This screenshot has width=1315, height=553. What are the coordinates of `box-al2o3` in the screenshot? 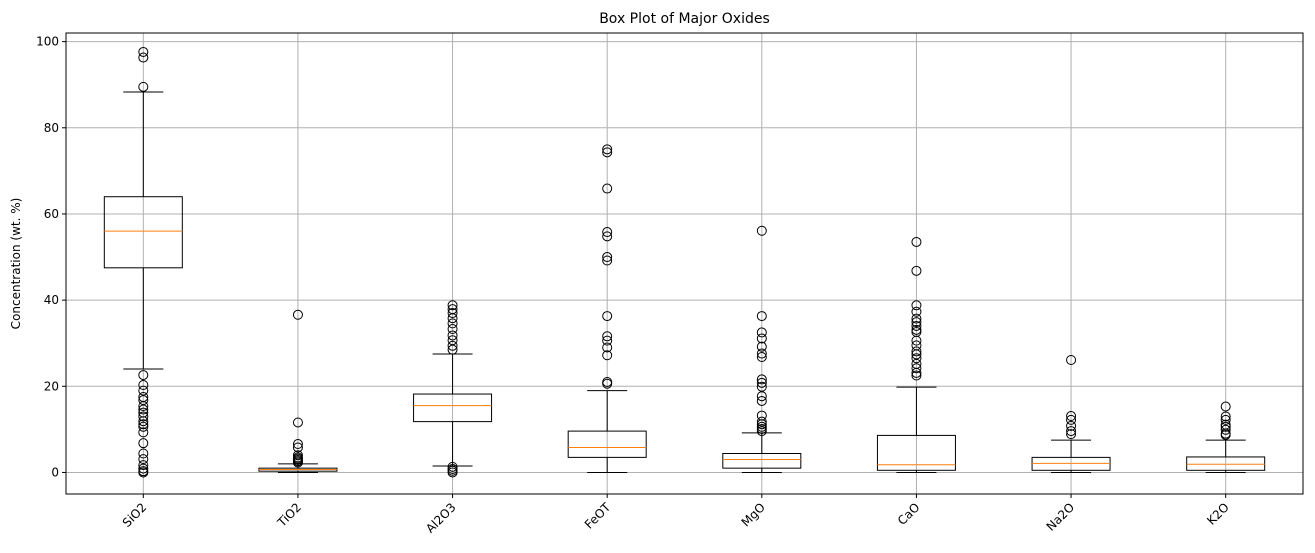 It's located at (453, 389).